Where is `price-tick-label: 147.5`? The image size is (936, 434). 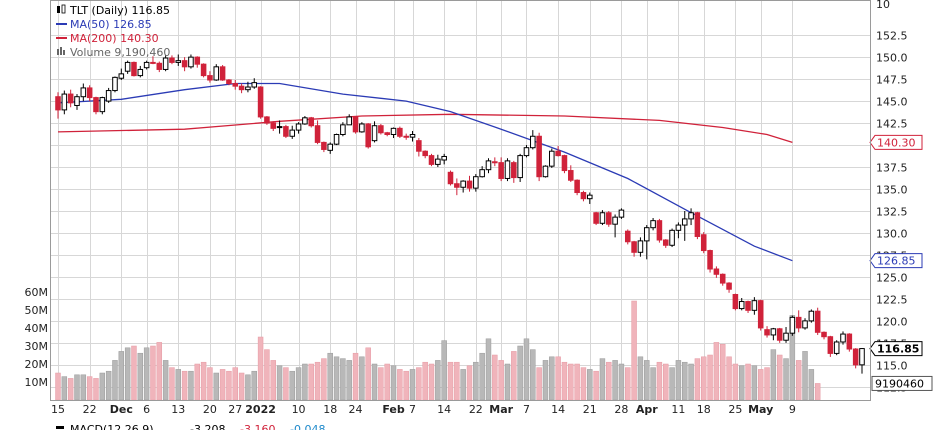
price-tick-label: 147.5 is located at coordinates (892, 80).